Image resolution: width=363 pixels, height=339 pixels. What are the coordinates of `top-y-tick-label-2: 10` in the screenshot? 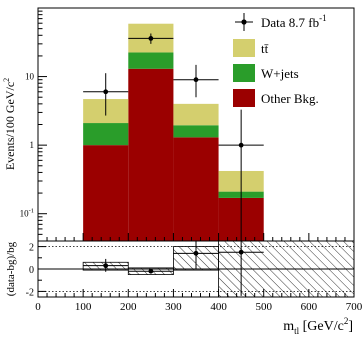 It's located at (30, 77).